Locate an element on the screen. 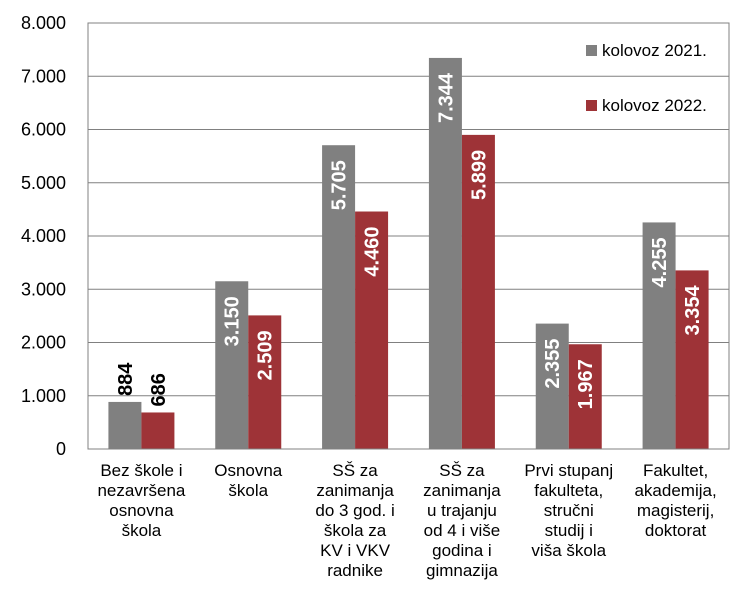 The width and height of the screenshot is (749, 594). data-label: 3.354 is located at coordinates (693, 310).